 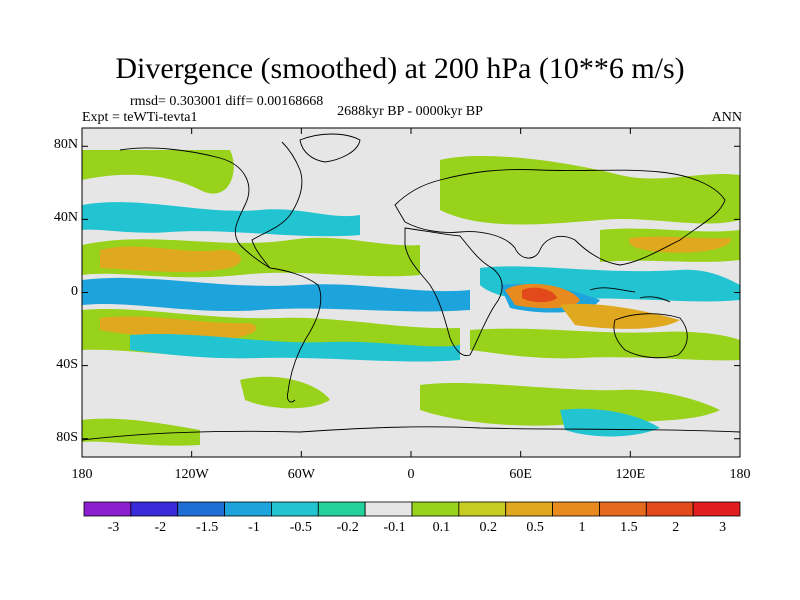 What do you see at coordinates (74, 291) in the screenshot?
I see `lat-tick-label: 0` at bounding box center [74, 291].